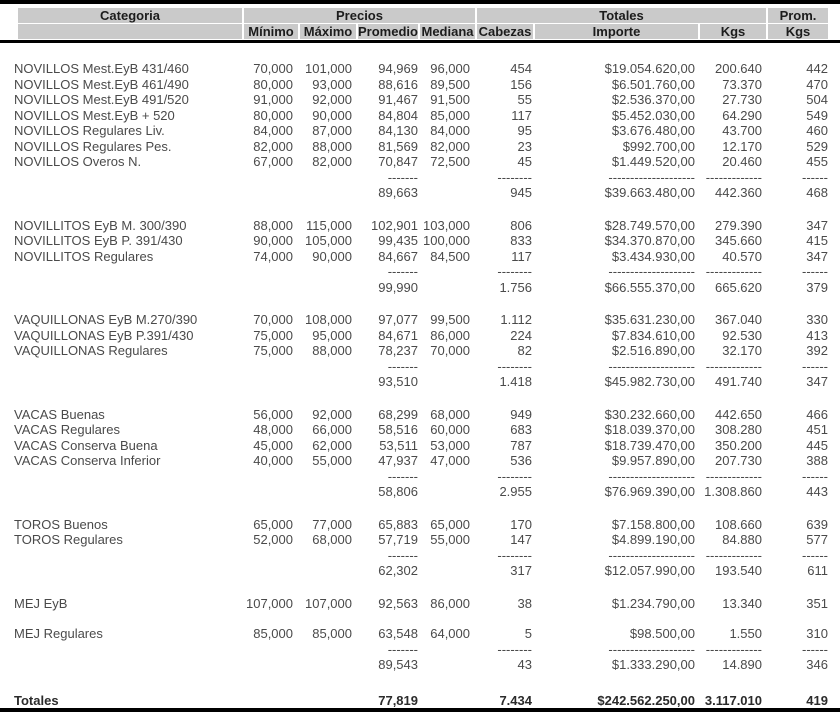 Image resolution: width=840 pixels, height=712 pixels. I want to click on cell-prom-kgs: 445, so click(817, 445).